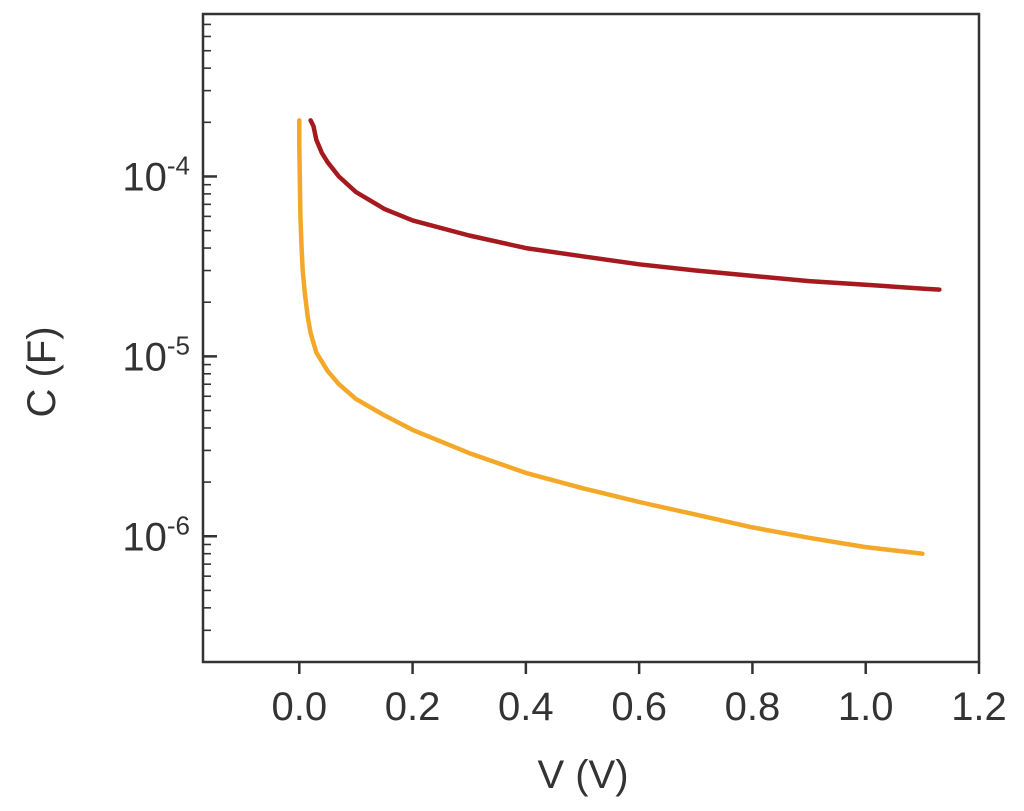 The image size is (1024, 811). Describe the element at coordinates (42, 371) in the screenshot. I see `y-axis-title: C (F)` at that location.